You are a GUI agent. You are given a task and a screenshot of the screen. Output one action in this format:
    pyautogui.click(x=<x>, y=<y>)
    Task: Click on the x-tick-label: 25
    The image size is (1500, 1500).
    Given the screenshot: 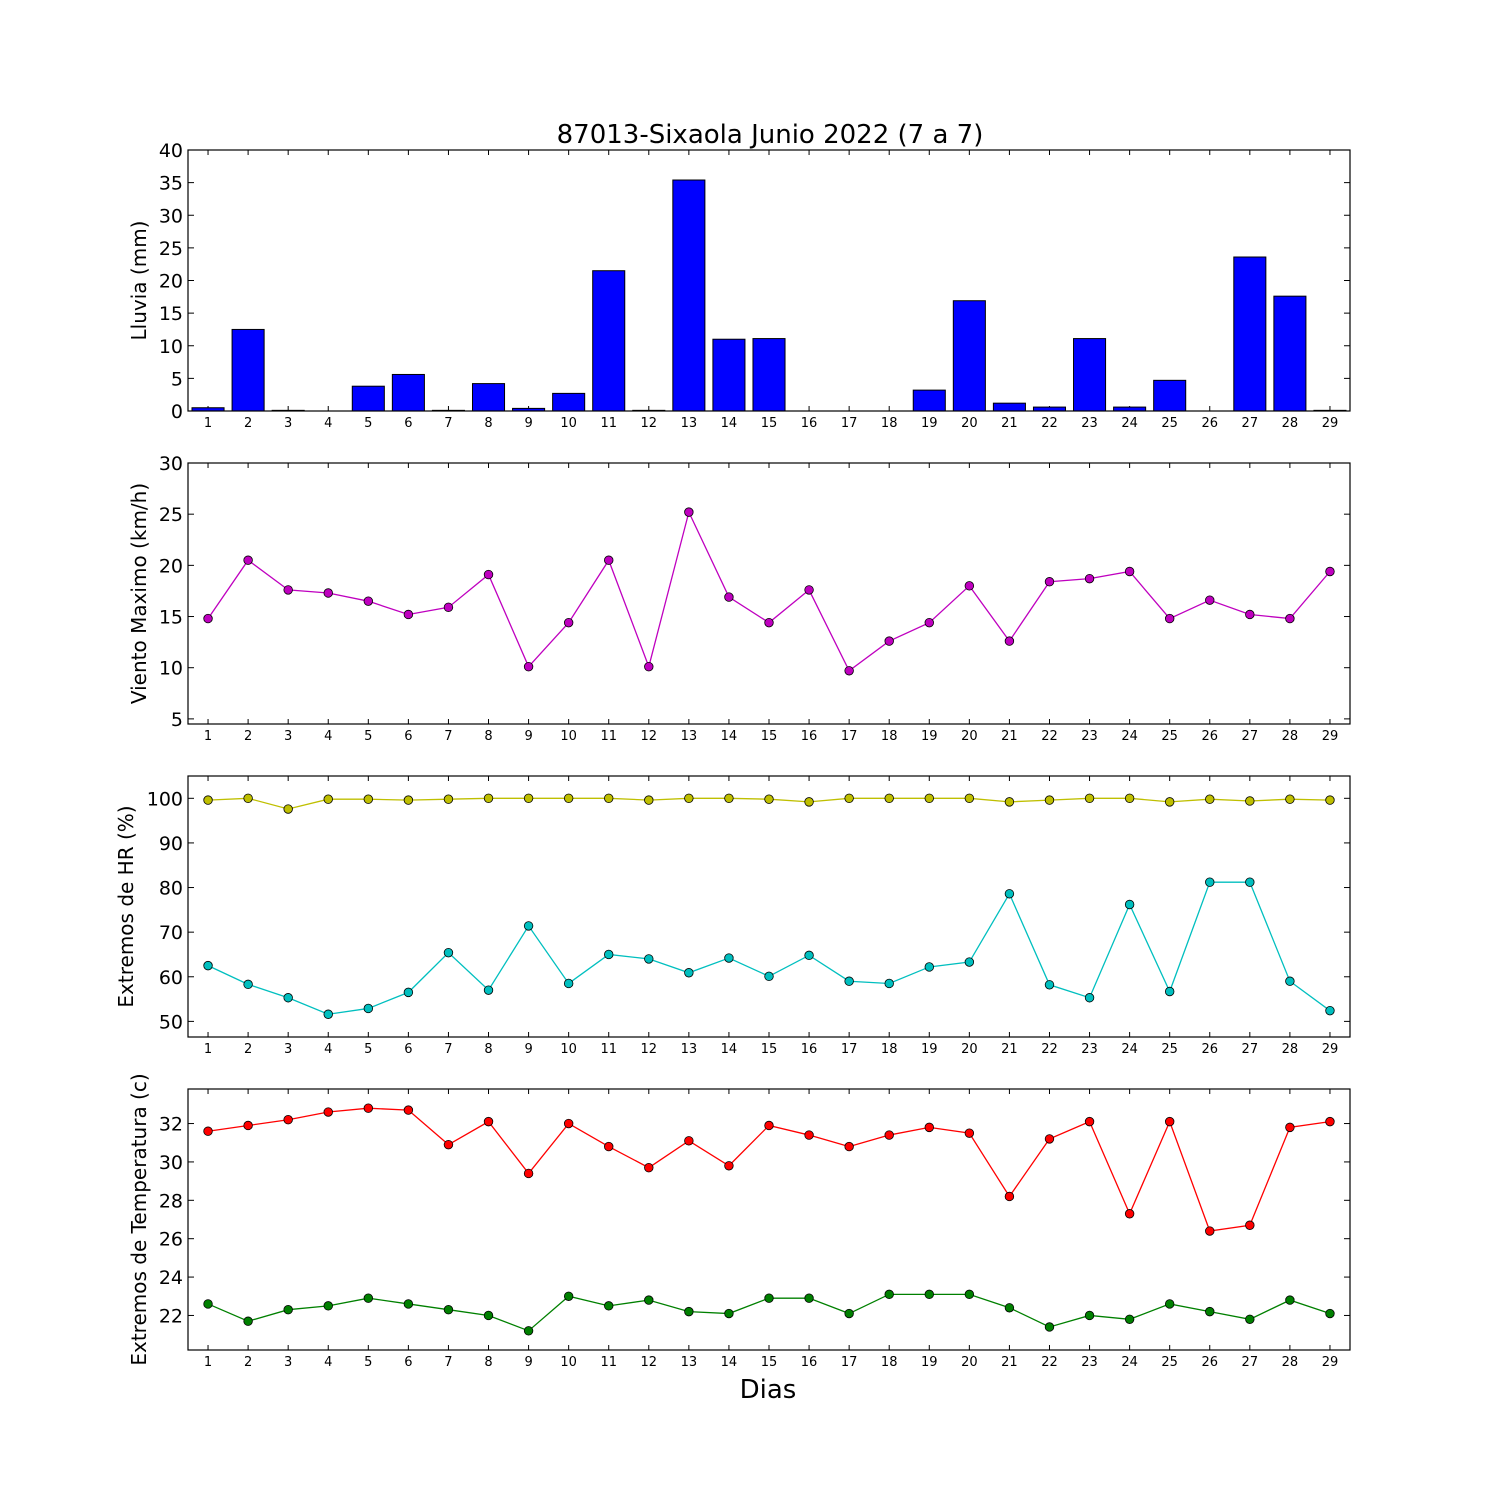 What is the action you would take?
    pyautogui.click(x=1169, y=423)
    